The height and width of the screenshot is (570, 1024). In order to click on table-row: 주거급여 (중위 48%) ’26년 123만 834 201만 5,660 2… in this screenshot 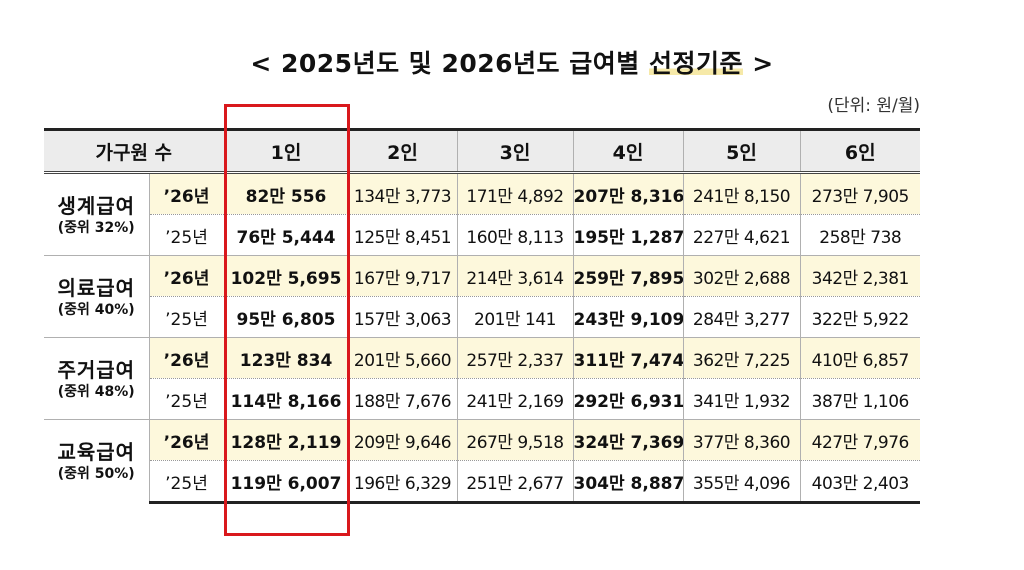, I will do `click(482, 378)`.